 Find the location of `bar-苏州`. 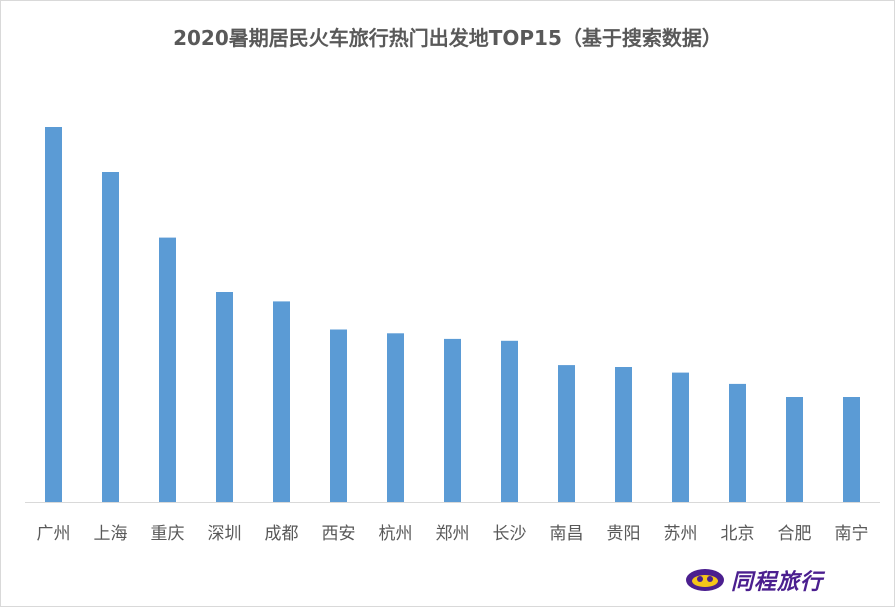

bar-苏州 is located at coordinates (680, 437).